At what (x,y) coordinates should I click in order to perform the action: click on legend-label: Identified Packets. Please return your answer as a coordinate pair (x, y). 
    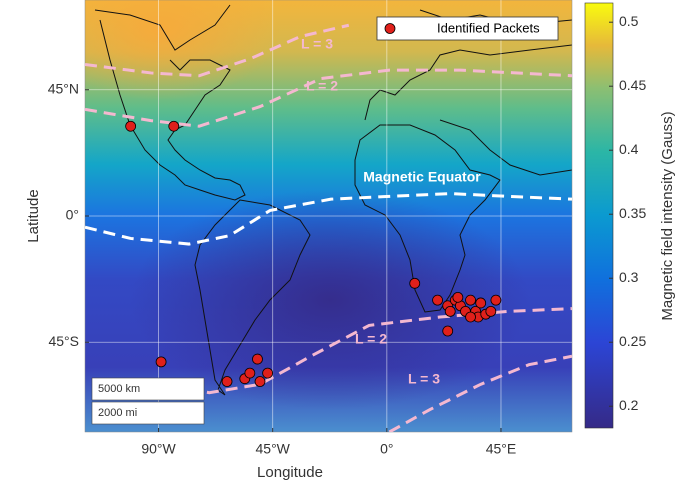
    Looking at the image, I should click on (488, 27).